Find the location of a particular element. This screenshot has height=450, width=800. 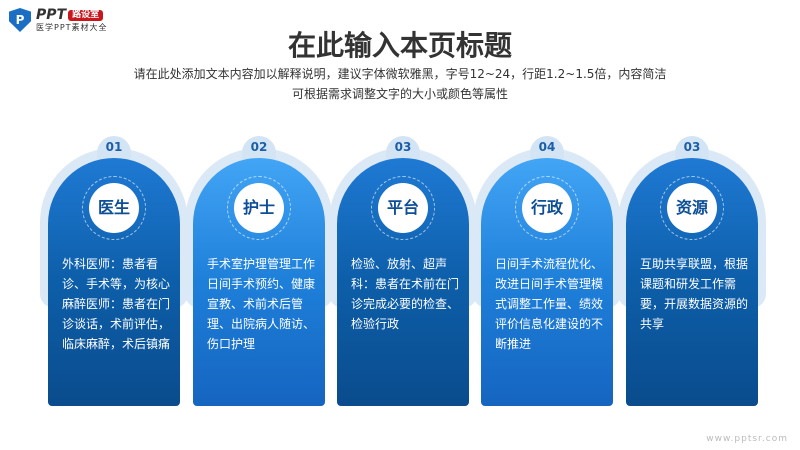

card-number: 04 is located at coordinates (547, 148).